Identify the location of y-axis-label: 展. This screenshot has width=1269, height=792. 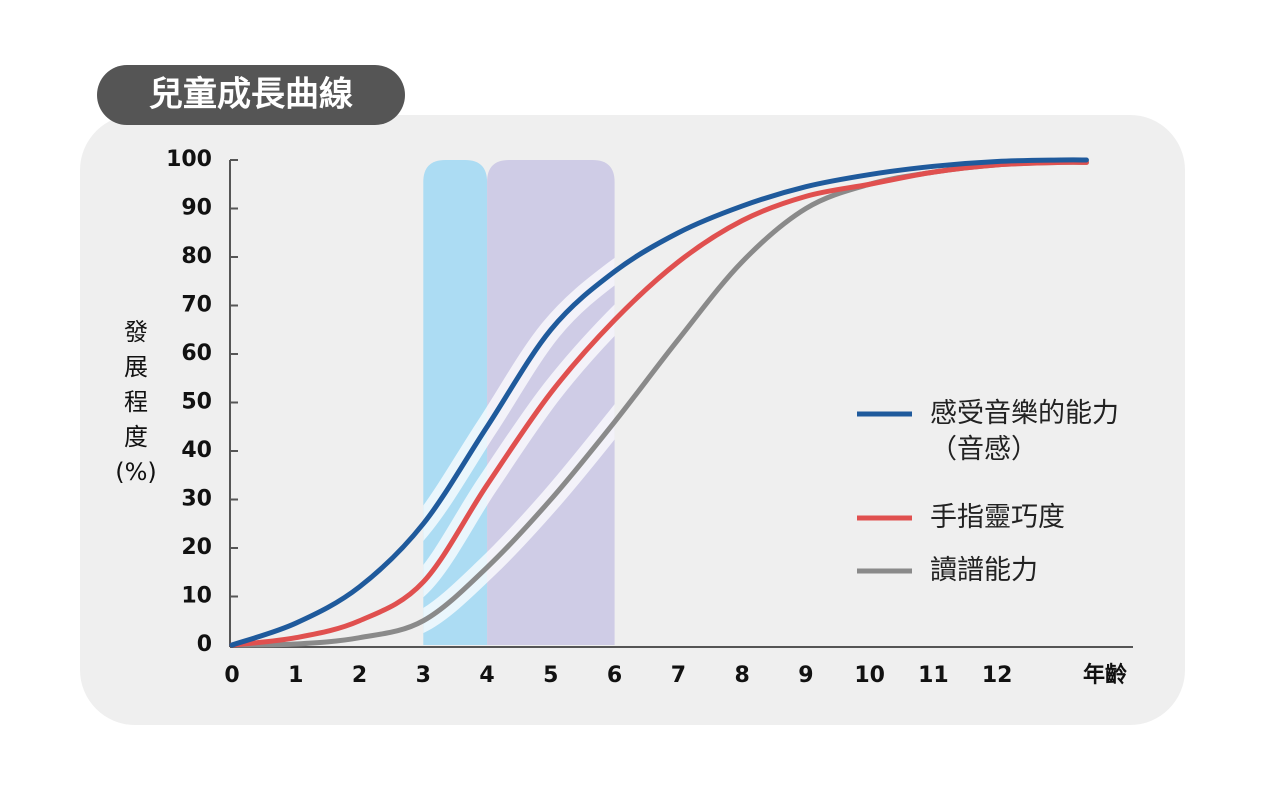
(136, 367).